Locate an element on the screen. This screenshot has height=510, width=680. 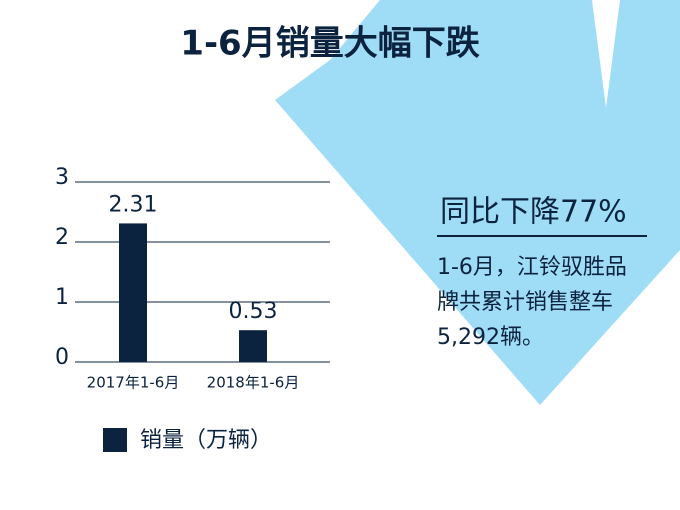
y-tick-label: 3 is located at coordinates (62, 177).